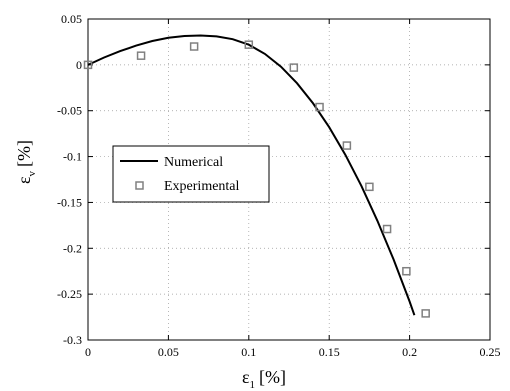  What do you see at coordinates (72, 248) in the screenshot?
I see `y-tick-label: -0.2` at bounding box center [72, 248].